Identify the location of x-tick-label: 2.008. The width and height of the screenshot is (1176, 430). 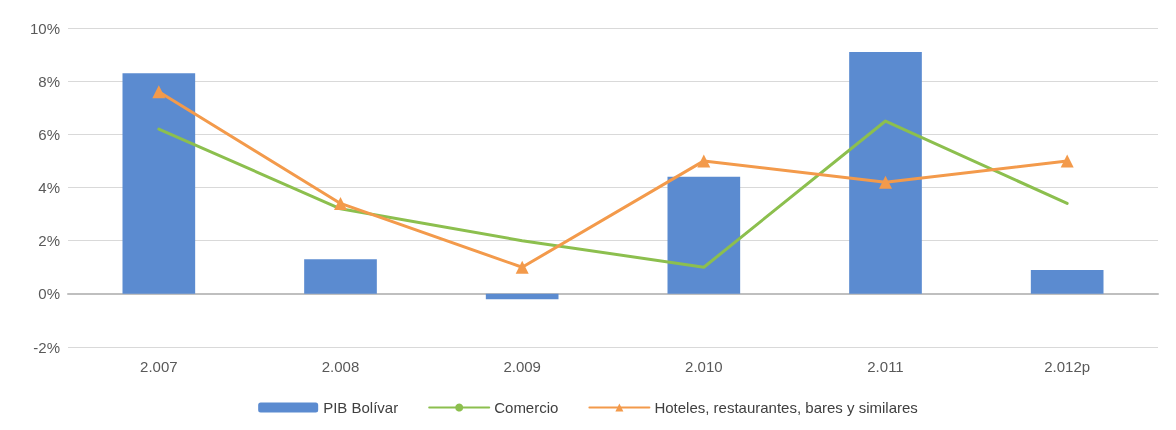
(340, 366).